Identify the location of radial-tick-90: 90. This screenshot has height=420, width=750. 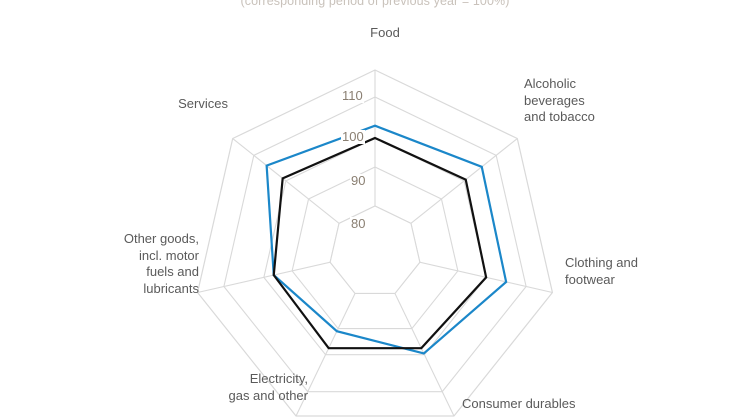
(358, 180).